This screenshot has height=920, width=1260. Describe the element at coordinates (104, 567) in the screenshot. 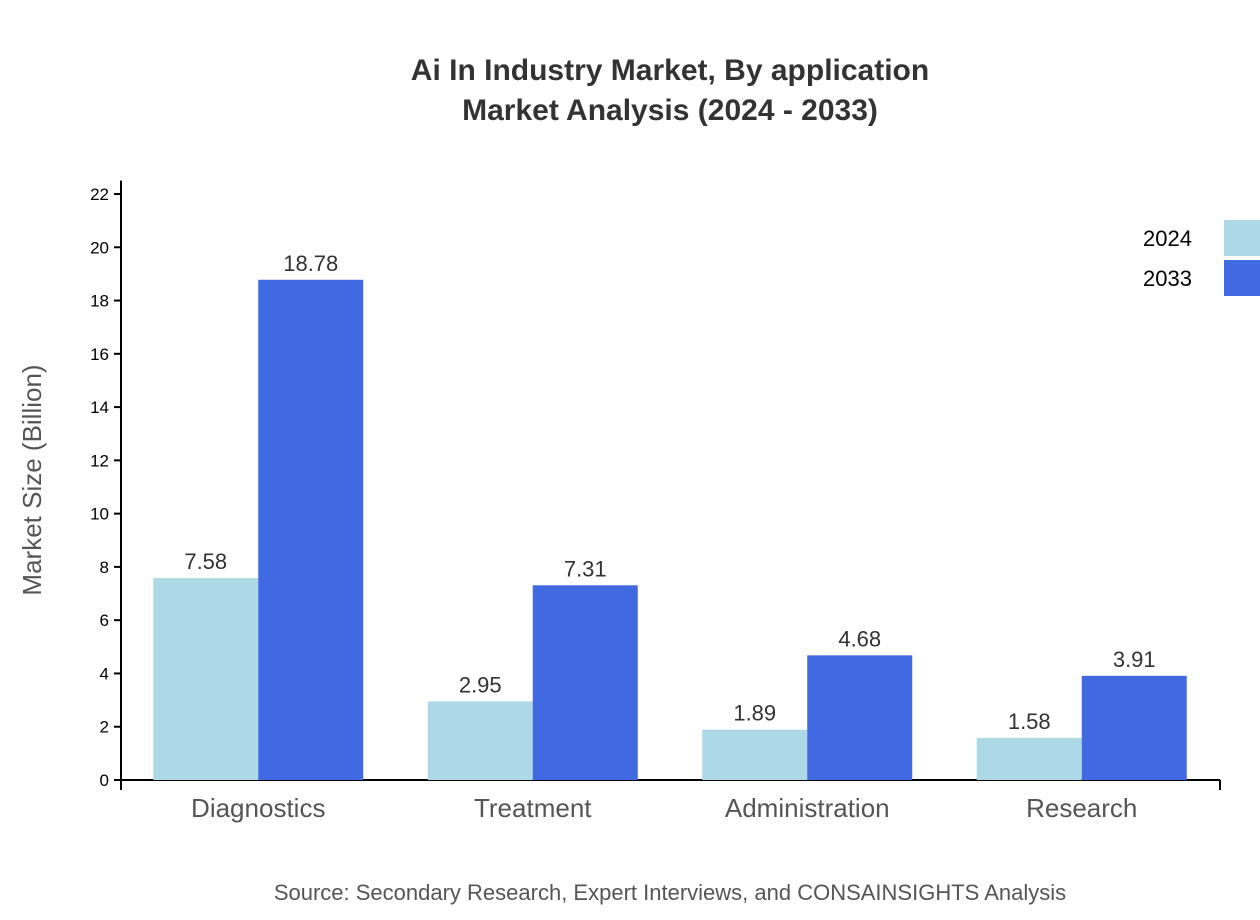

I see `y-tick-label: 8` at that location.